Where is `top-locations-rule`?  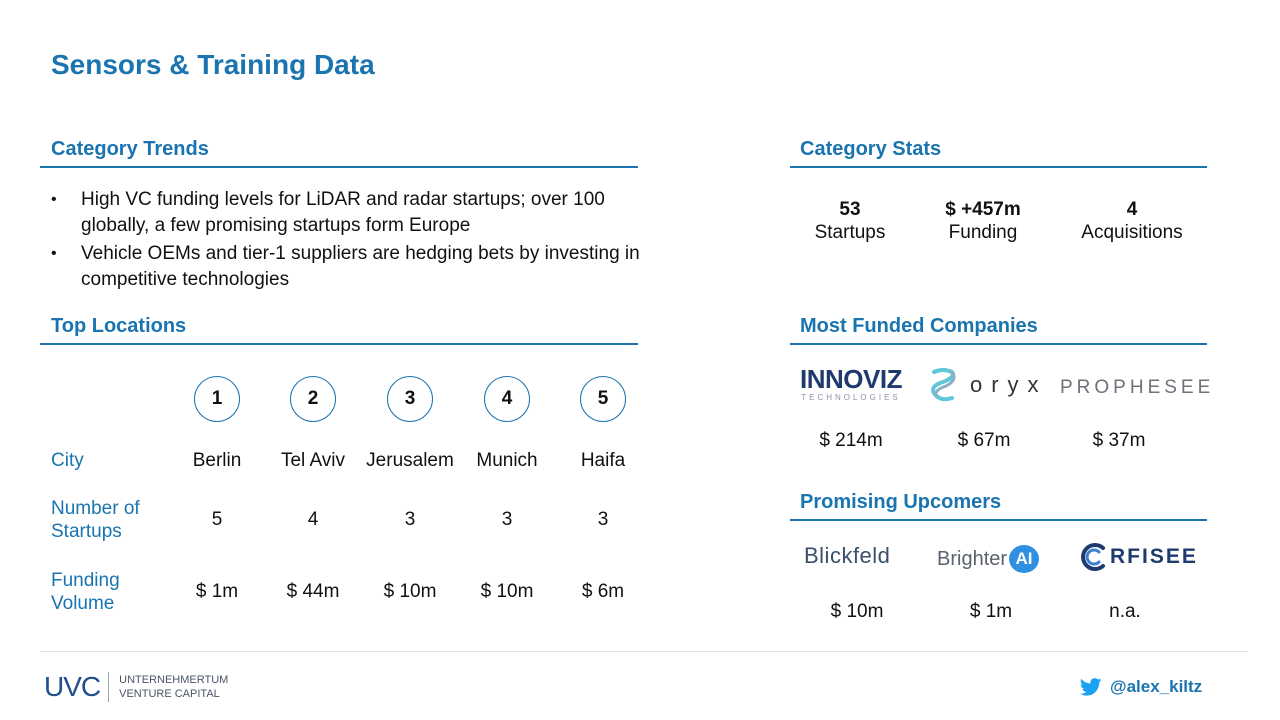
top-locations-rule is located at coordinates (339, 344).